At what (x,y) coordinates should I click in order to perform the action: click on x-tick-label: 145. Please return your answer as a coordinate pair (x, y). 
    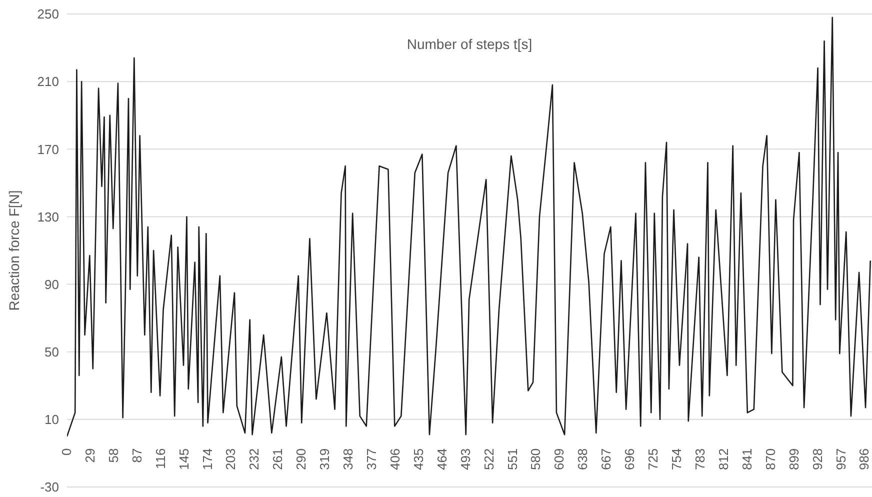
    Looking at the image, I should click on (184, 459).